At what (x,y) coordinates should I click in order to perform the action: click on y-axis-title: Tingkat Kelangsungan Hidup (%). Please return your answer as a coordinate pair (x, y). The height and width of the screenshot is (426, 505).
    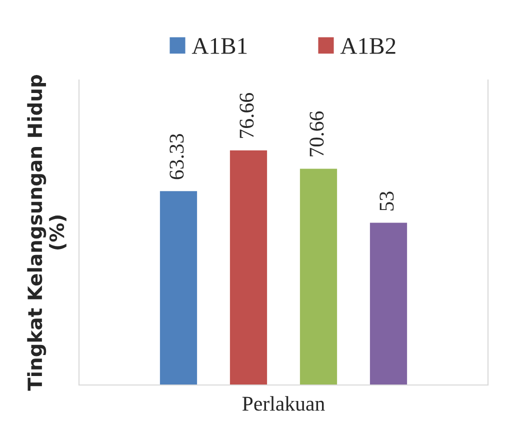
    Looking at the image, I should click on (46, 232).